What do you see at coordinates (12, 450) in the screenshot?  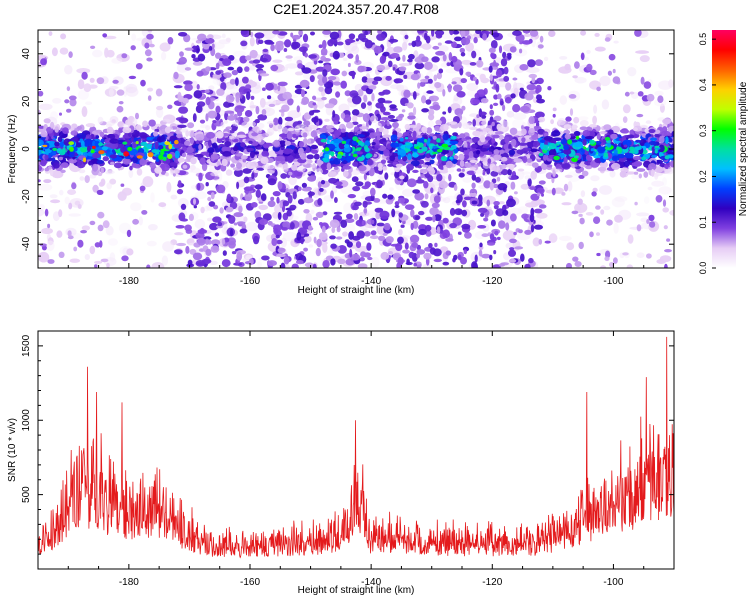 I see `snr-y-label: SNR (10 * v/v)` at bounding box center [12, 450].